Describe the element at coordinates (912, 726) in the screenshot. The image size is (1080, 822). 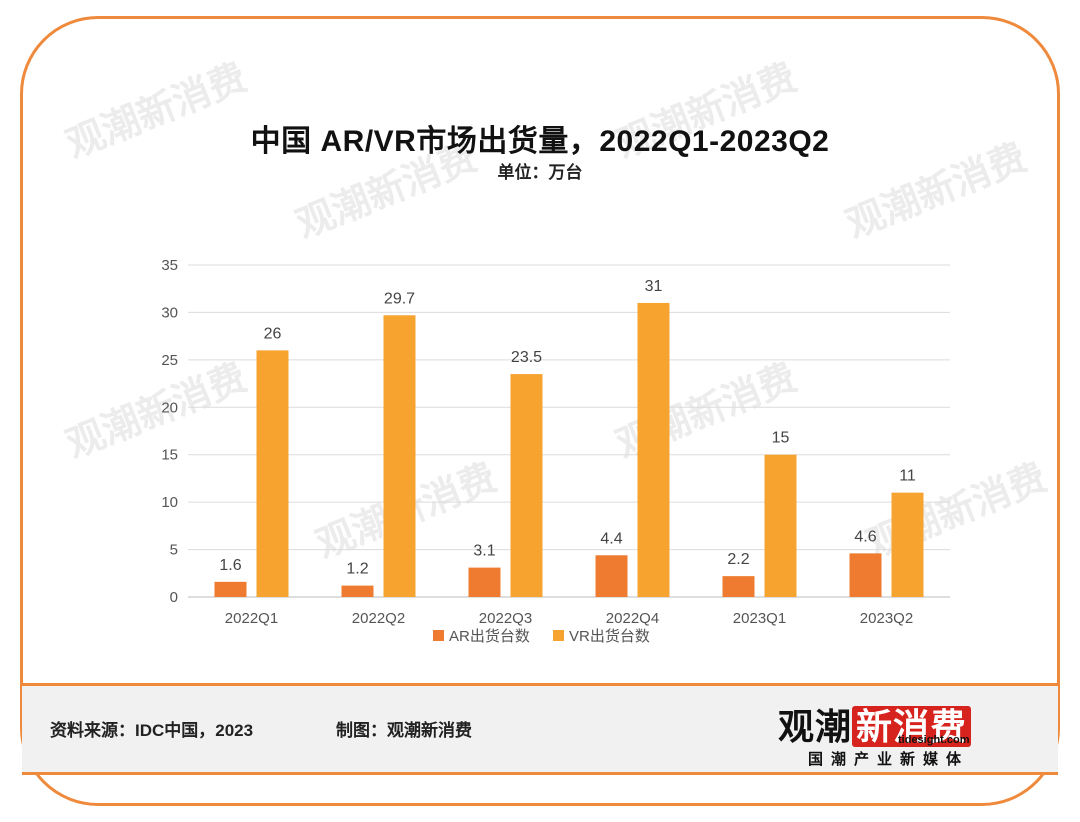
I see `logo-red-text: 新消费` at that location.